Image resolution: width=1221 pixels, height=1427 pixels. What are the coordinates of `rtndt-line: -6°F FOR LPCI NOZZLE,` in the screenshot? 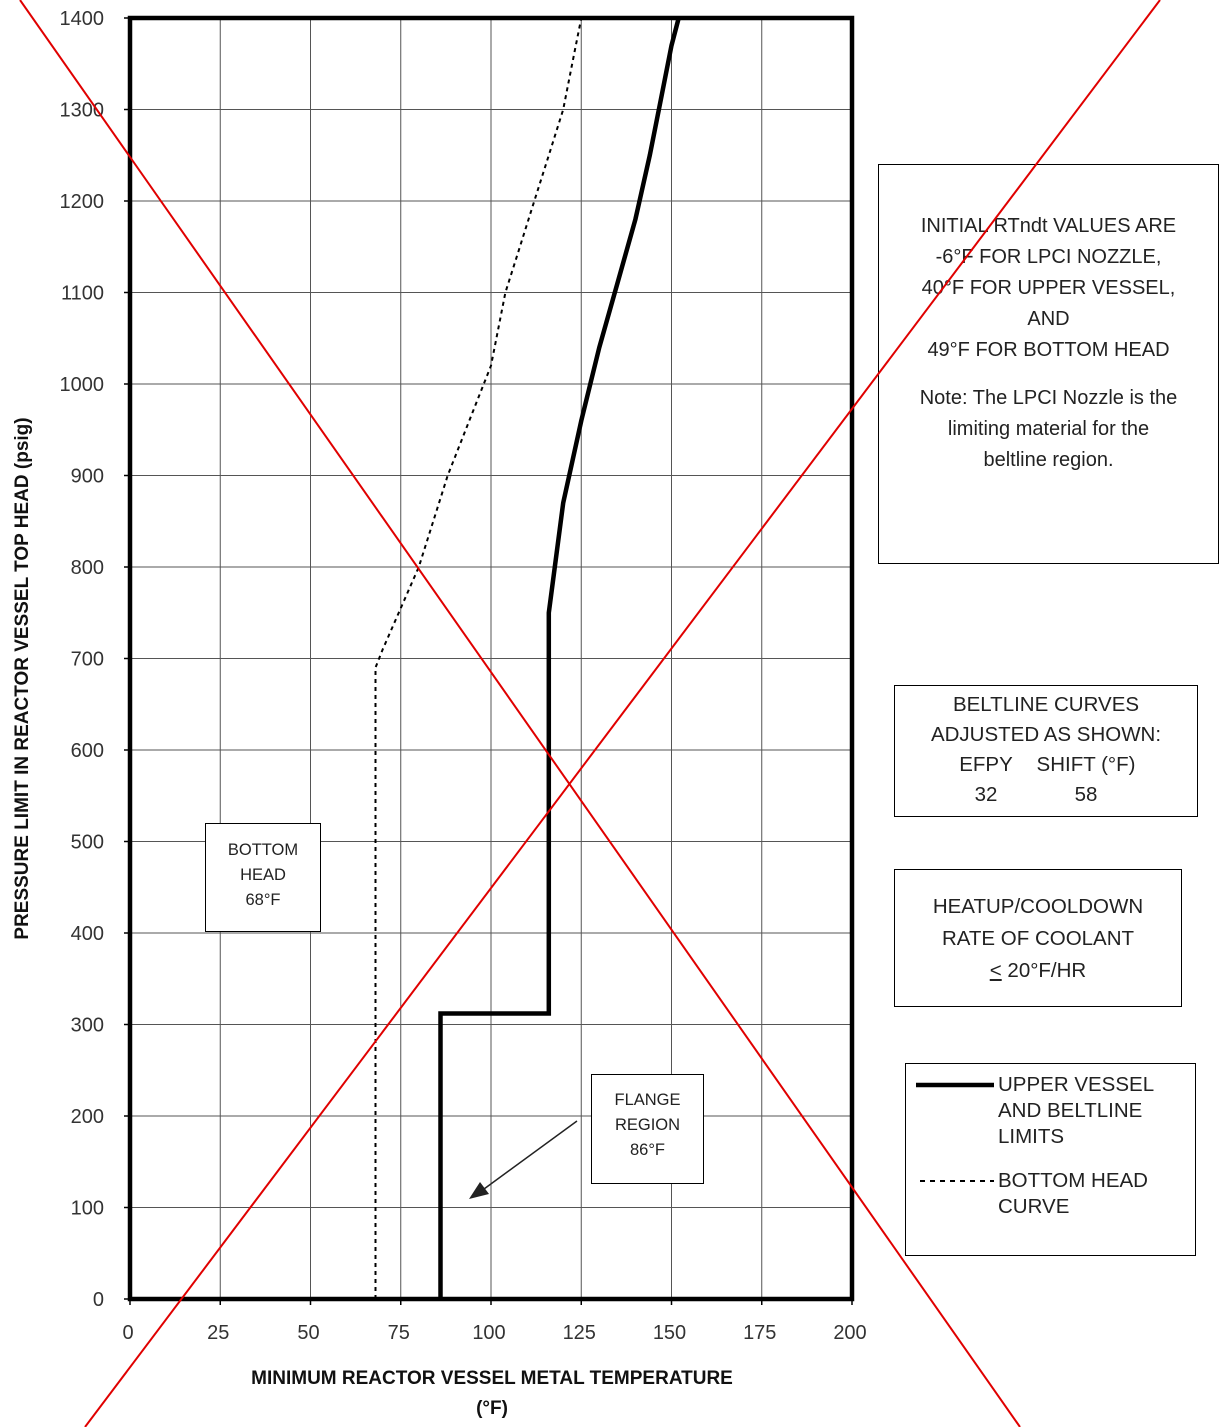 It's located at (1048, 257).